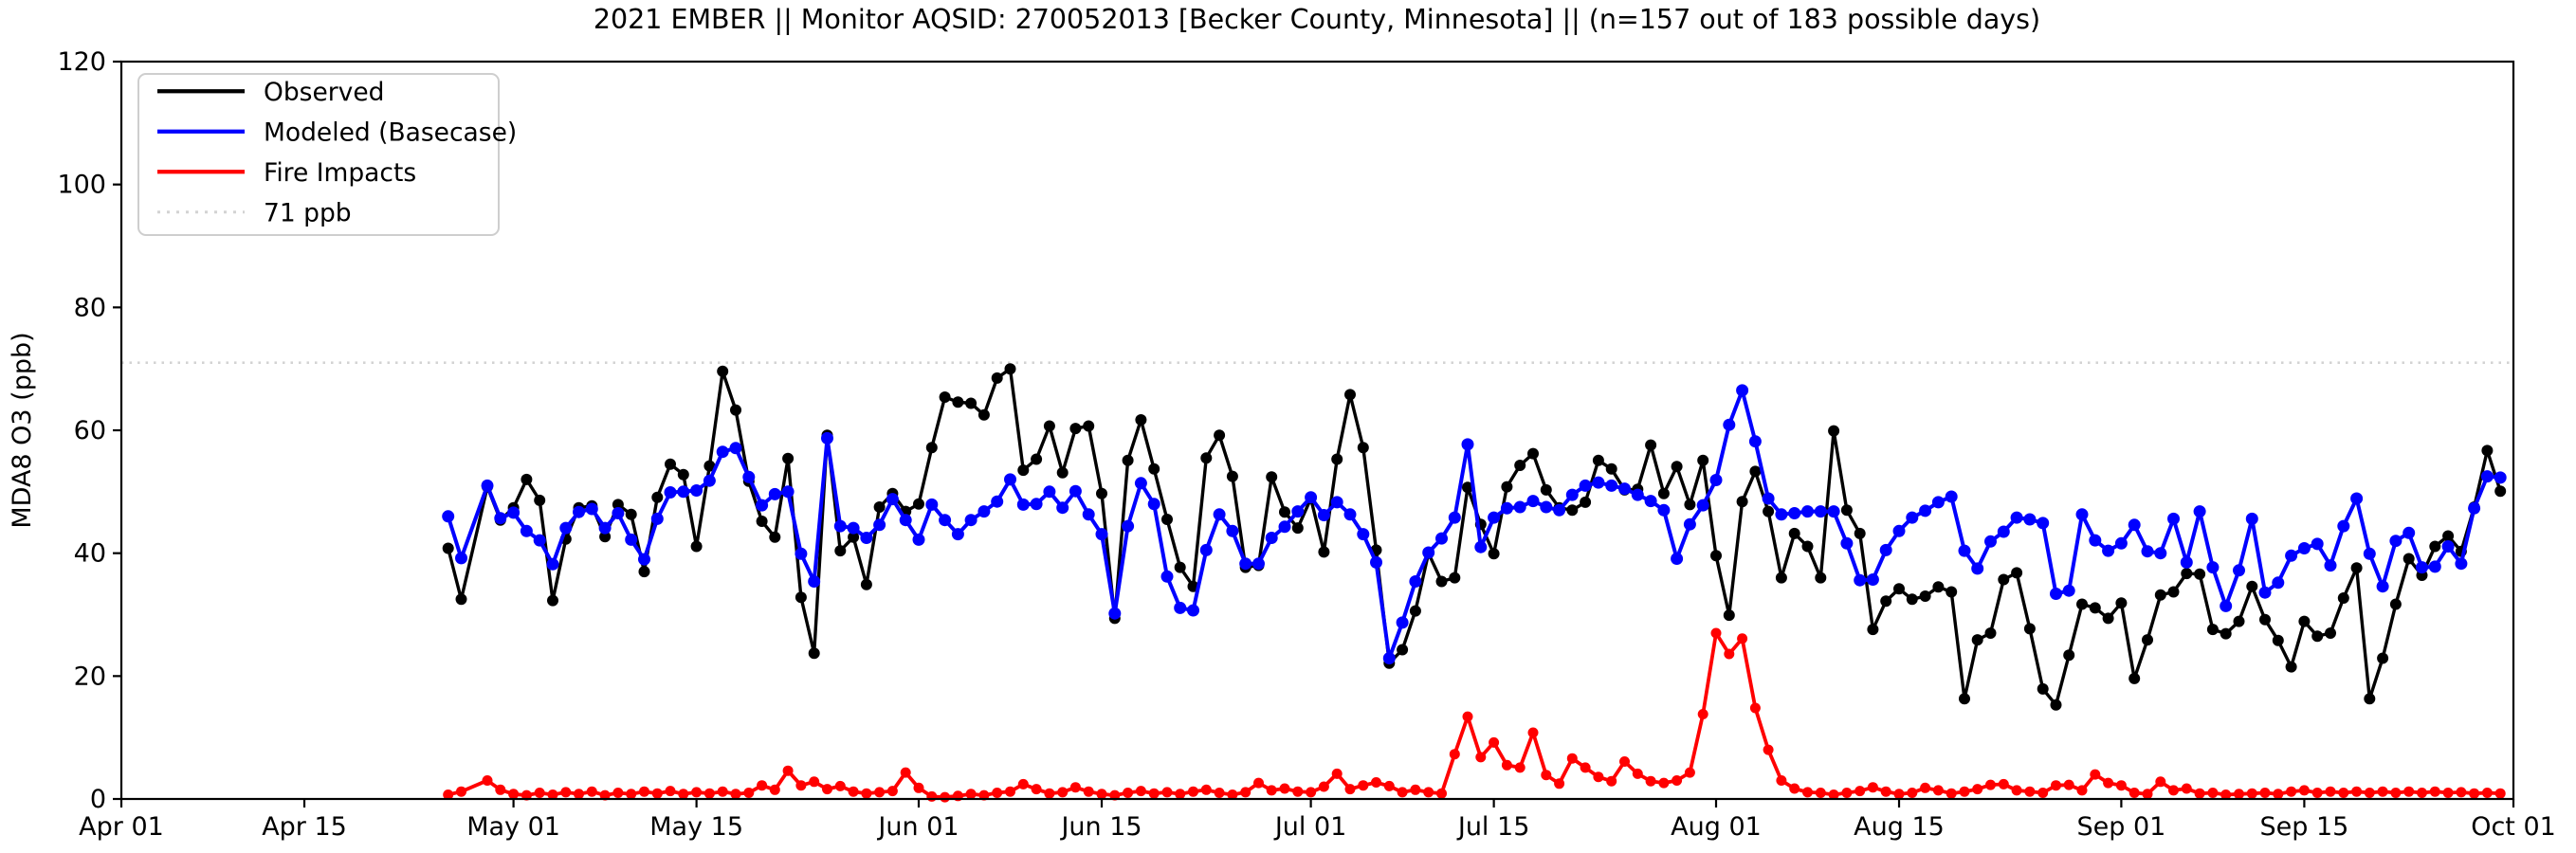 This screenshot has height=853, width=2576. Describe the element at coordinates (2513, 827) in the screenshot. I see `x-tick-label: Oct 01` at that location.